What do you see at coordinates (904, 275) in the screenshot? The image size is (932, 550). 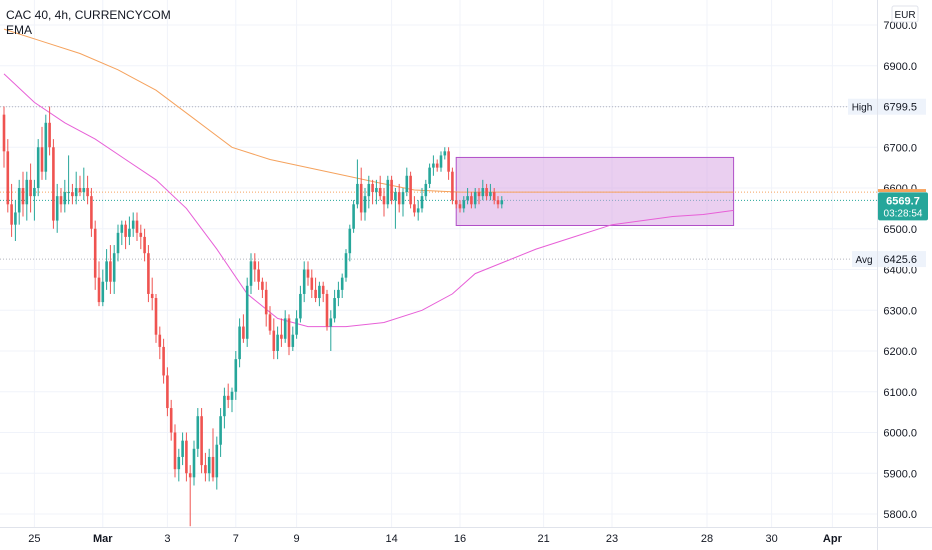 I see `price-axis-bg` at bounding box center [904, 275].